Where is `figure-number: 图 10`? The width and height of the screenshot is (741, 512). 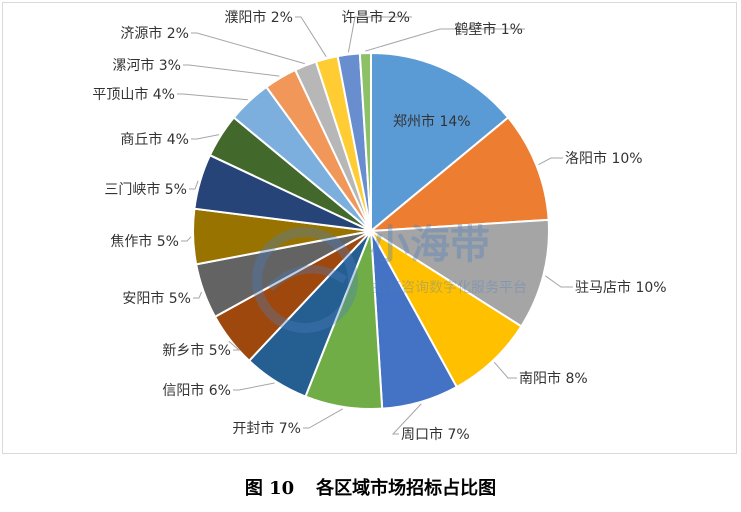
figure-number: 图 10 is located at coordinates (269, 488).